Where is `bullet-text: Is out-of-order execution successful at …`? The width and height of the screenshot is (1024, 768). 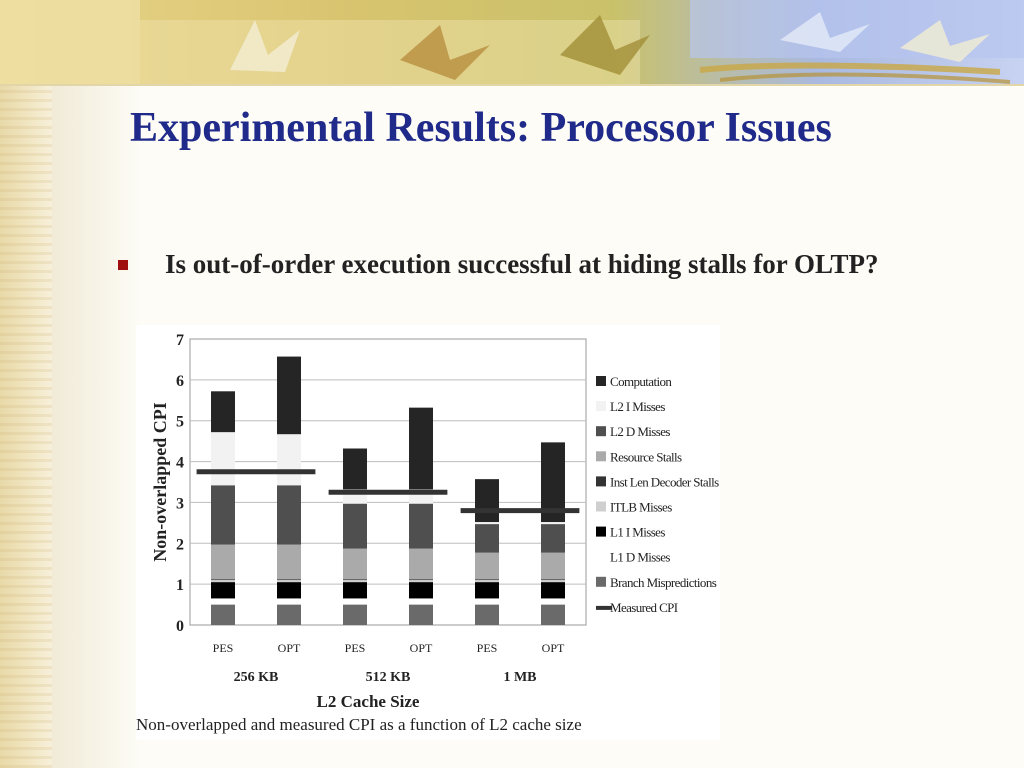 bullet-text: Is out-of-order execution successful at … is located at coordinates (522, 264).